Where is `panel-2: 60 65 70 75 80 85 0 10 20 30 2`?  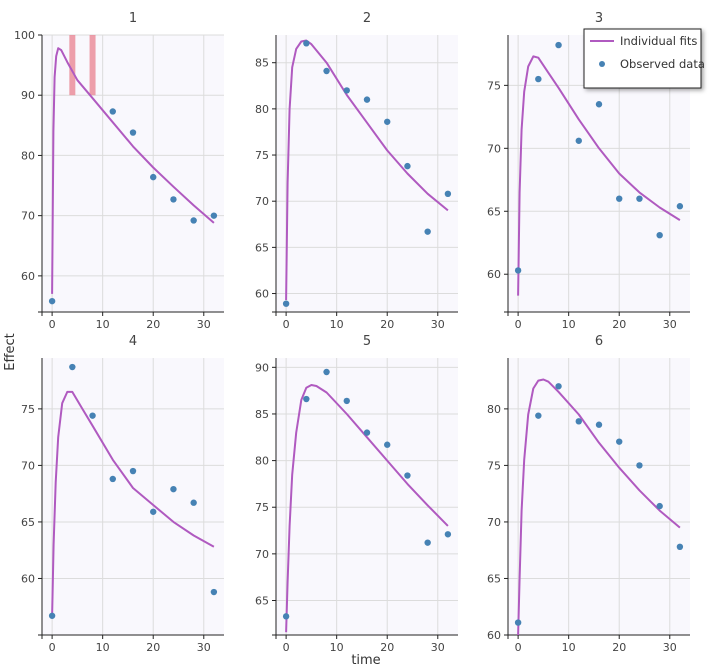
panel-2: 60 65 70 75 80 85 0 10 20 30 2 is located at coordinates (356, 171).